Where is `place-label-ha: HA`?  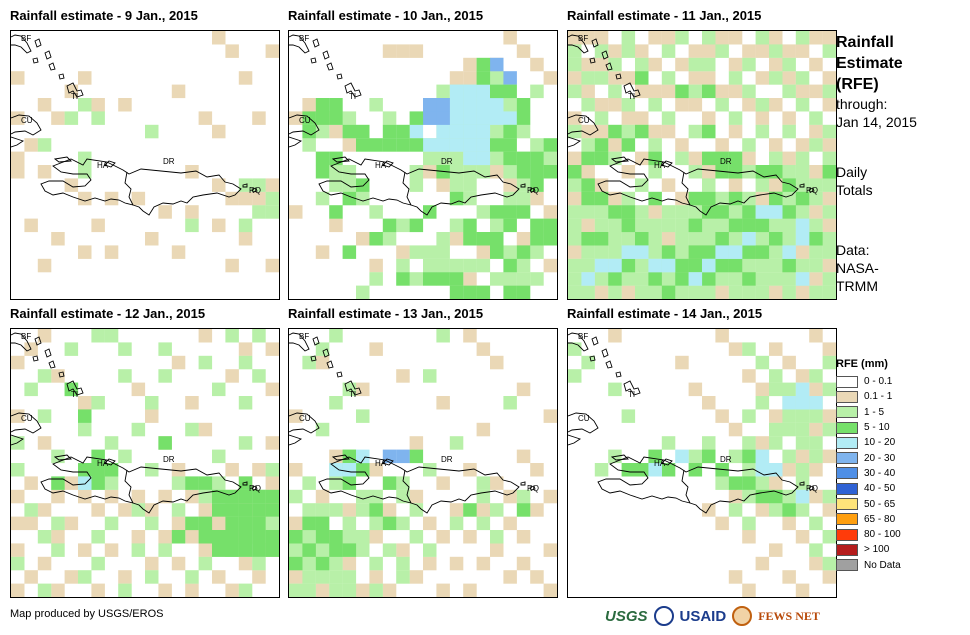 place-label-ha: HA is located at coordinates (103, 165).